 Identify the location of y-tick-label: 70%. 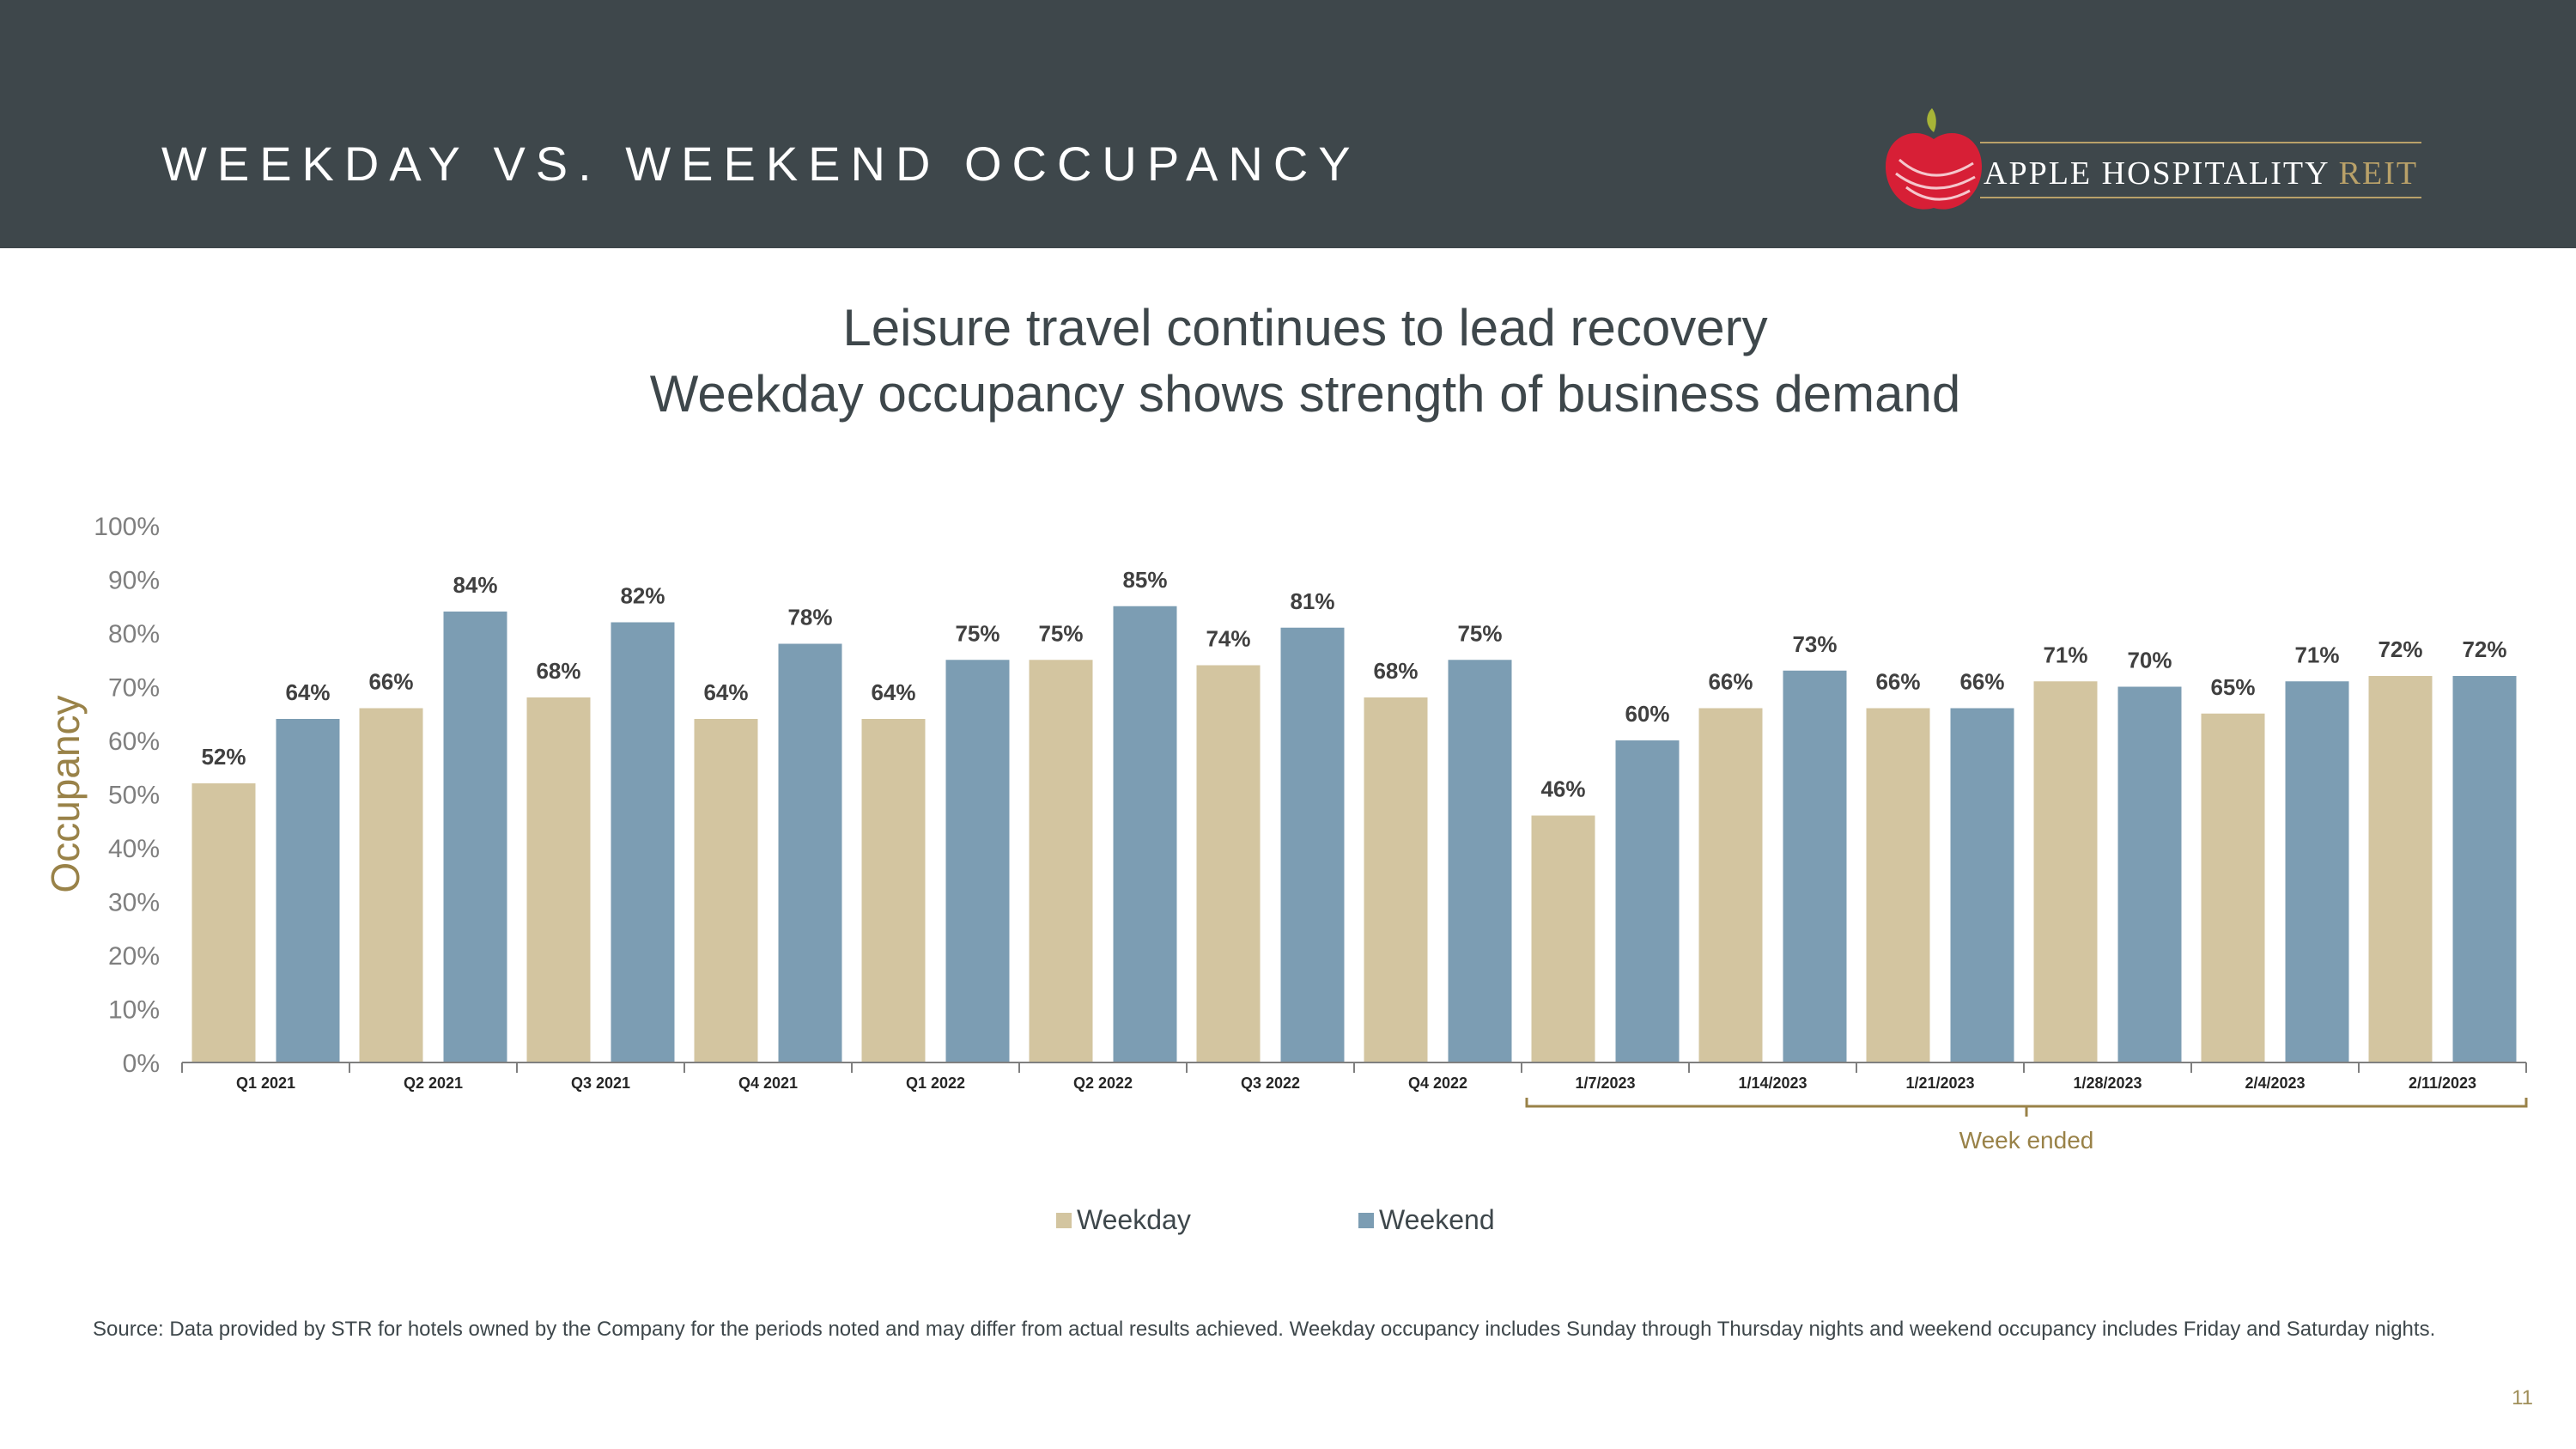
(134, 688).